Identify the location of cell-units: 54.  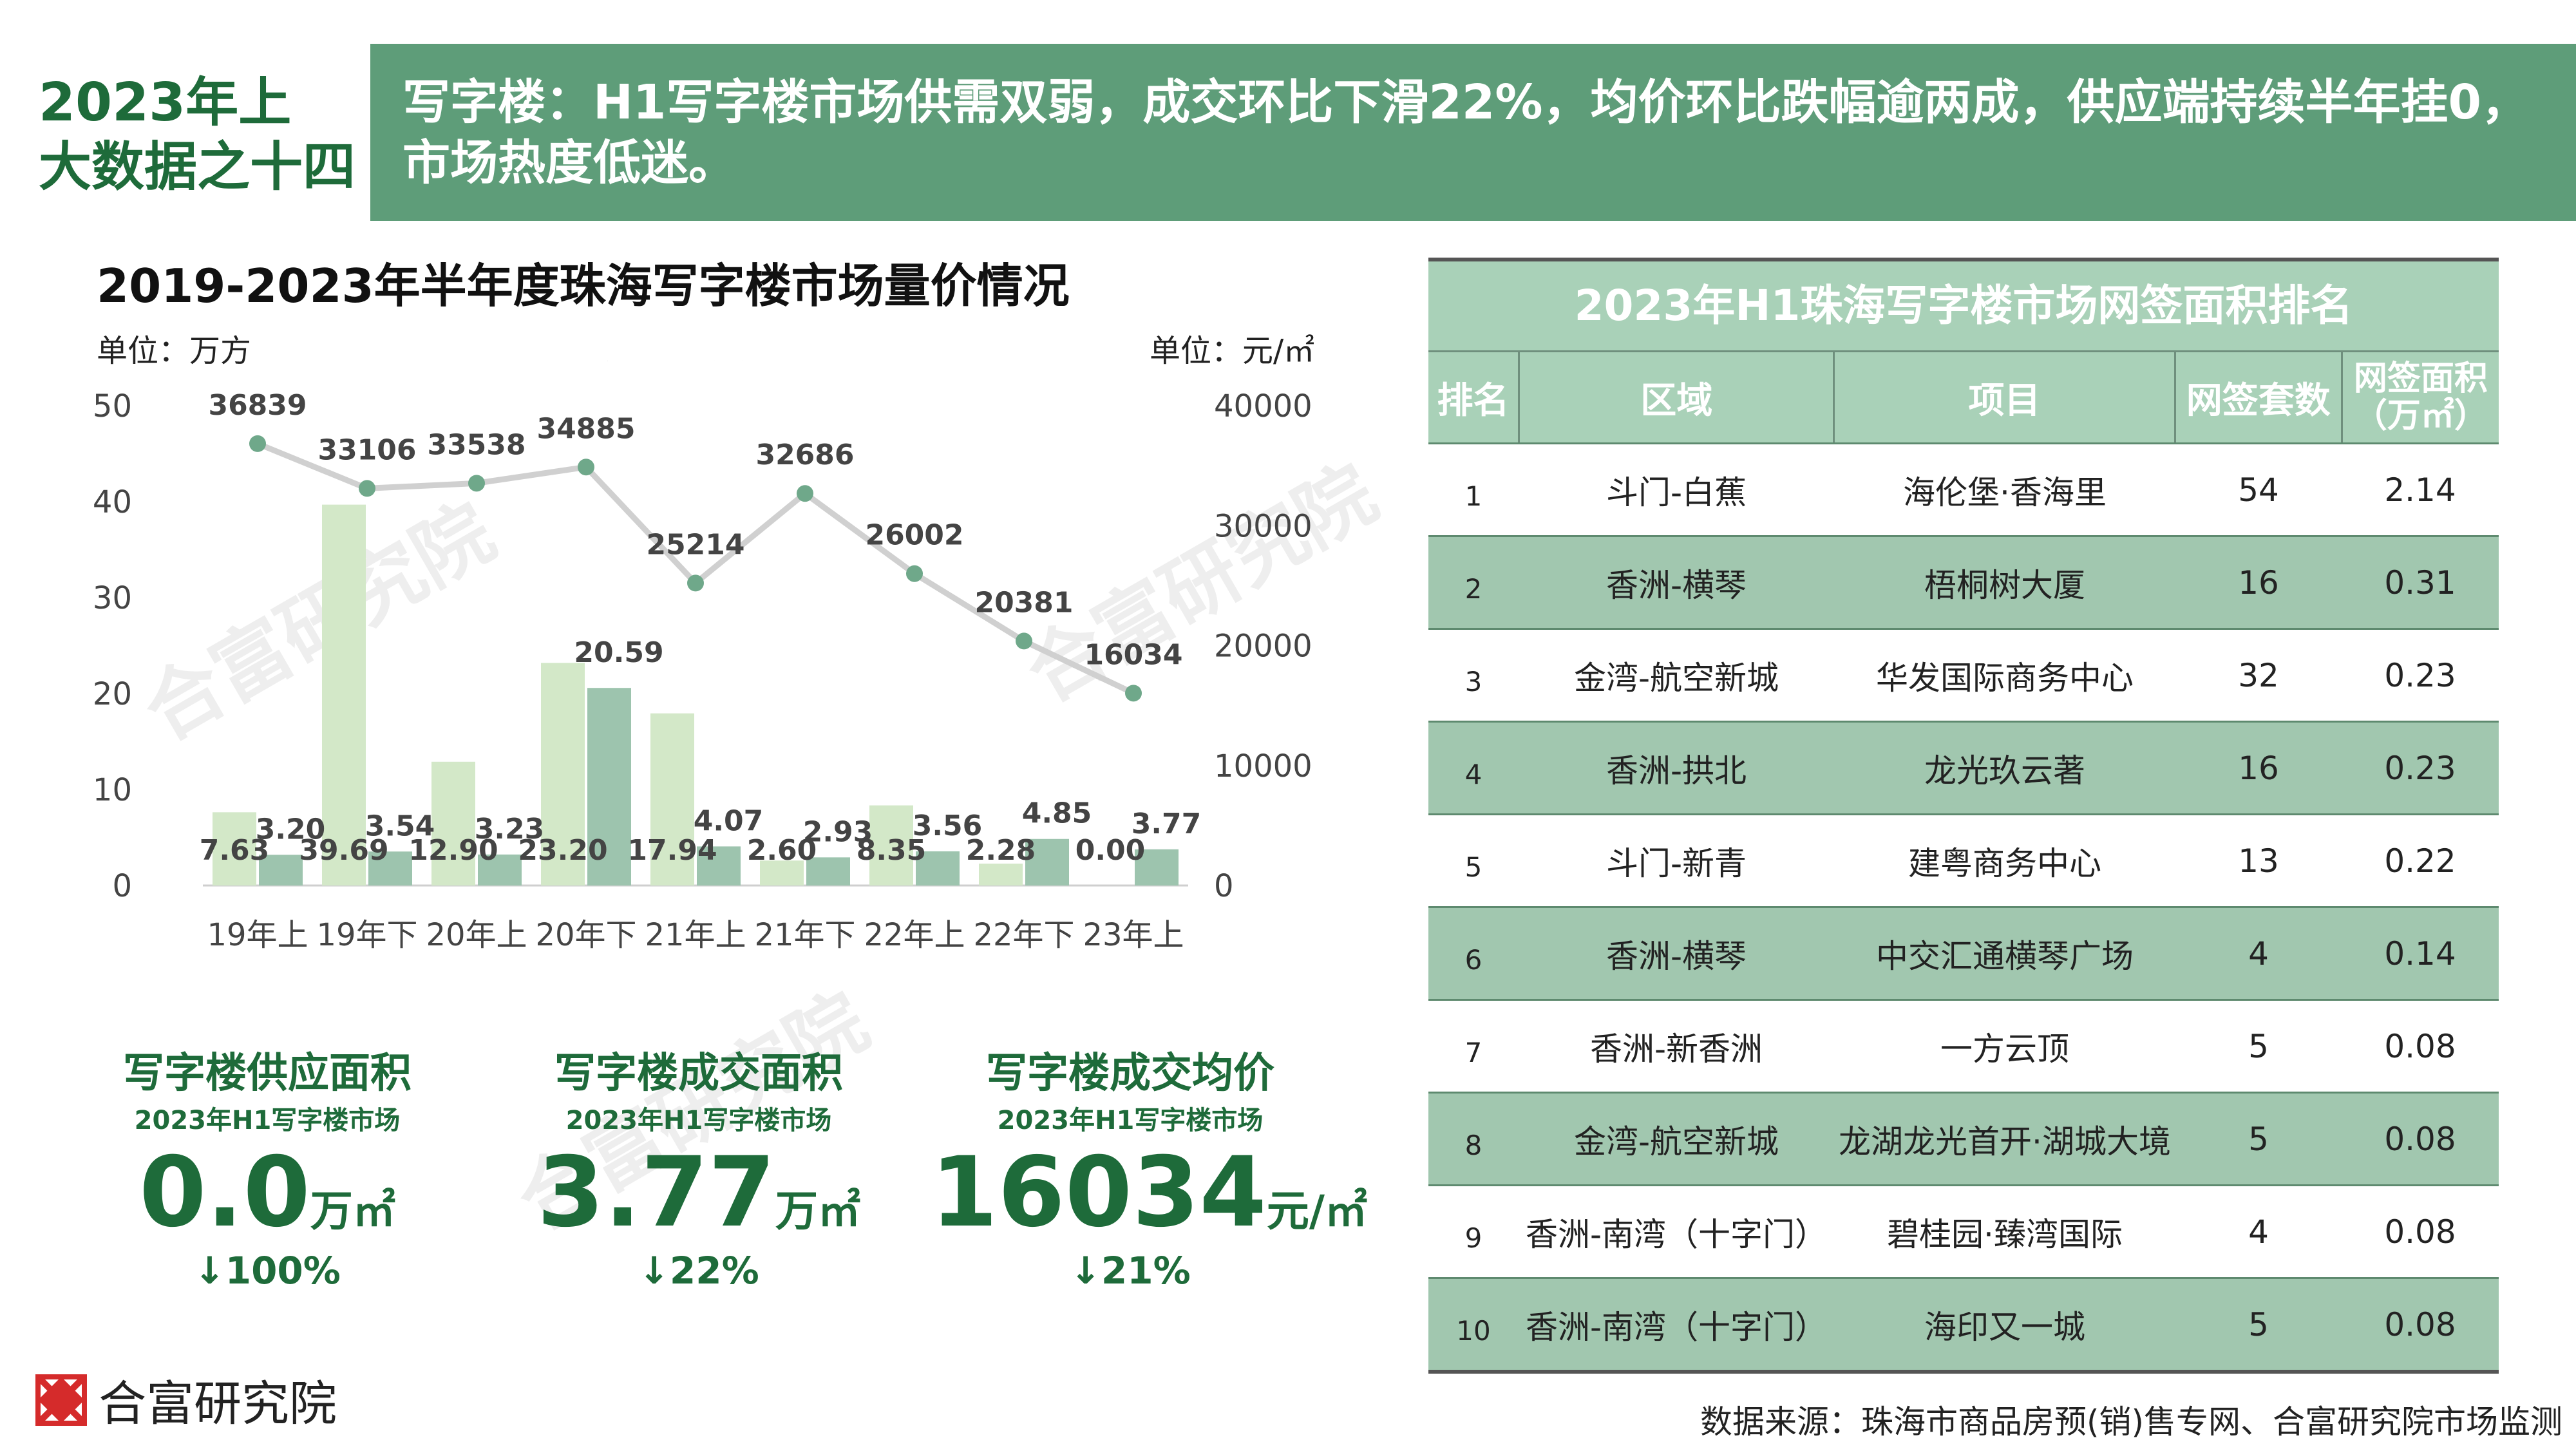
(2258, 490).